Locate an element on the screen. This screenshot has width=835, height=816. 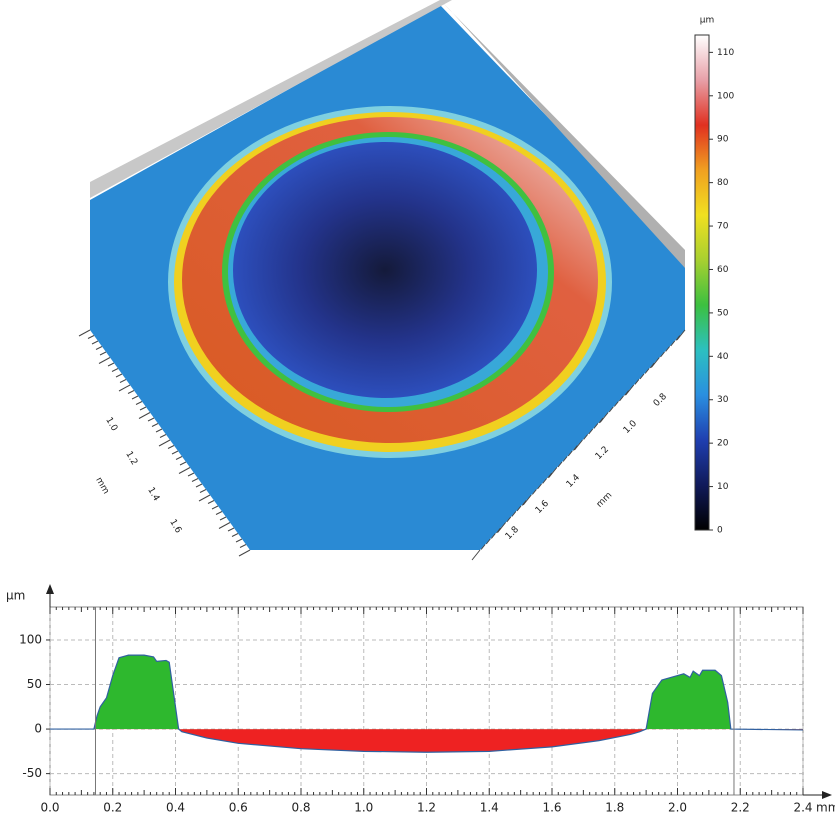
axis-label: 1.8 is located at coordinates (512, 533).